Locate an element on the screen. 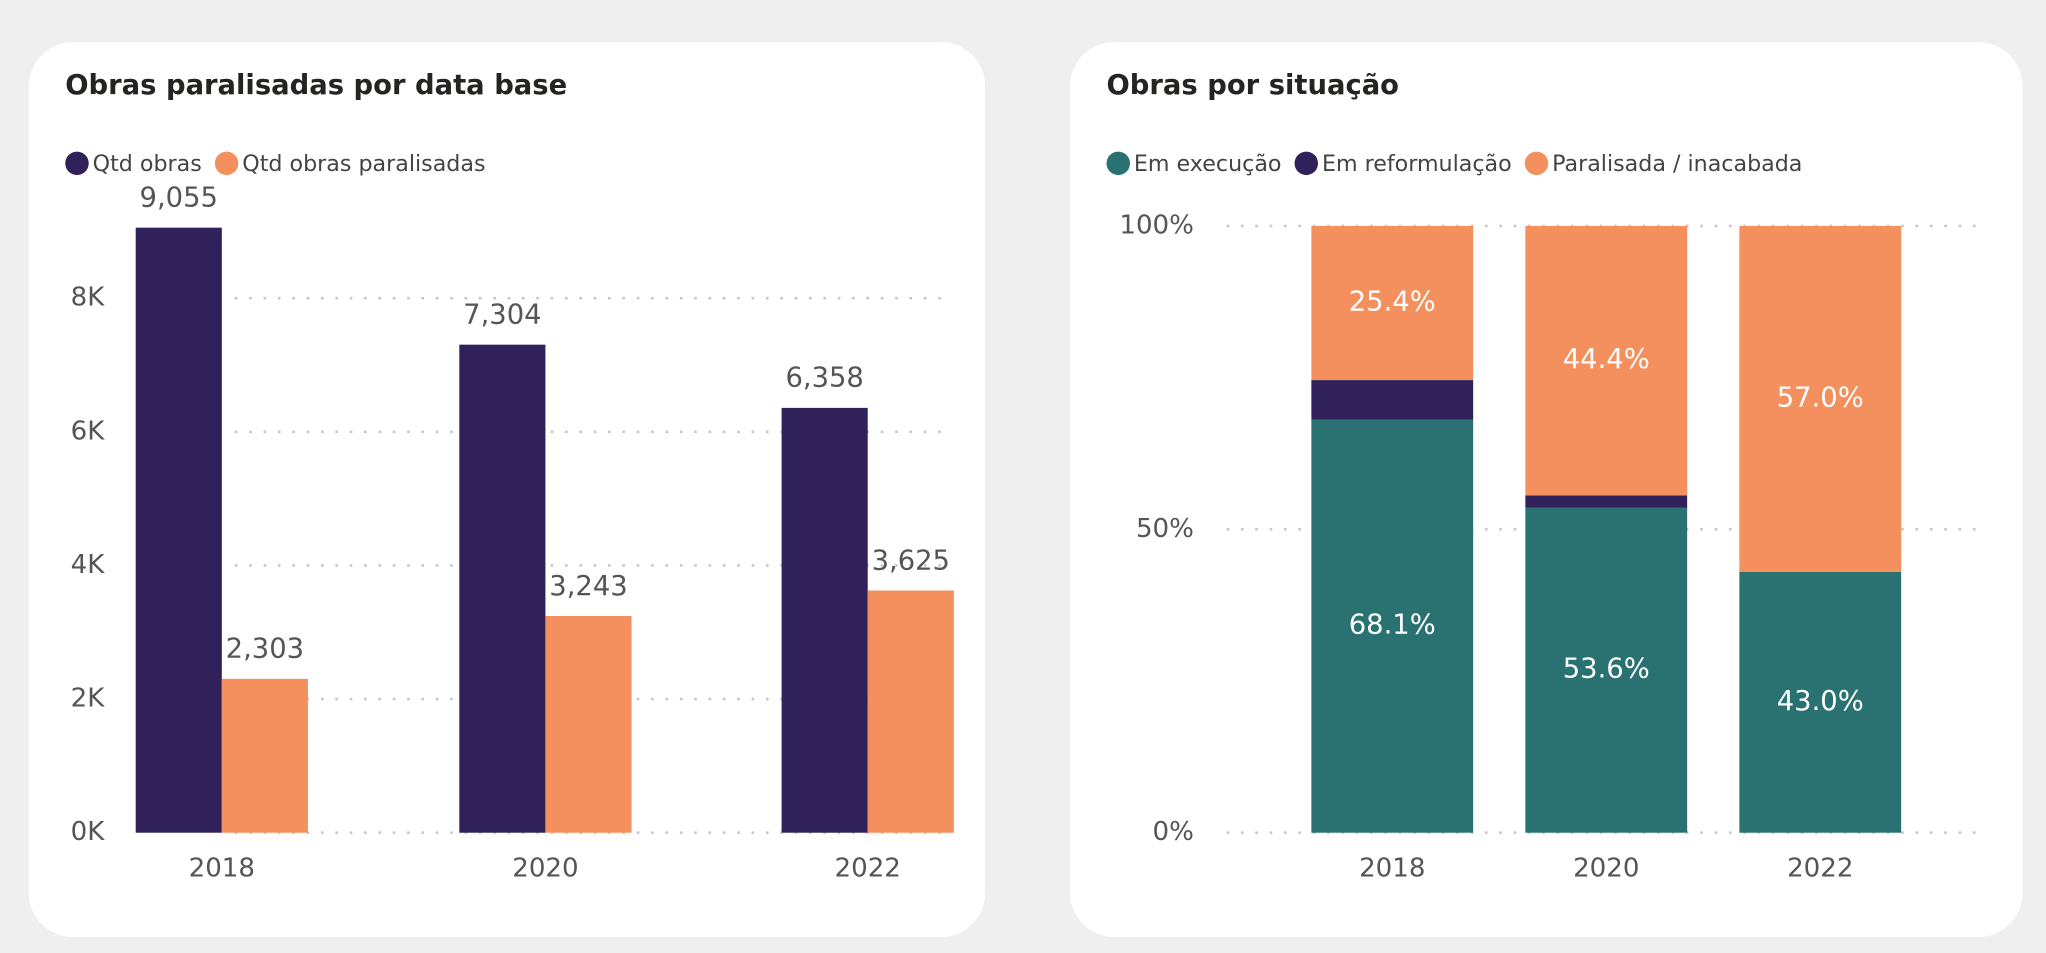 The width and height of the screenshot is (2046, 953). data-label: 2,303 is located at coordinates (265, 649).